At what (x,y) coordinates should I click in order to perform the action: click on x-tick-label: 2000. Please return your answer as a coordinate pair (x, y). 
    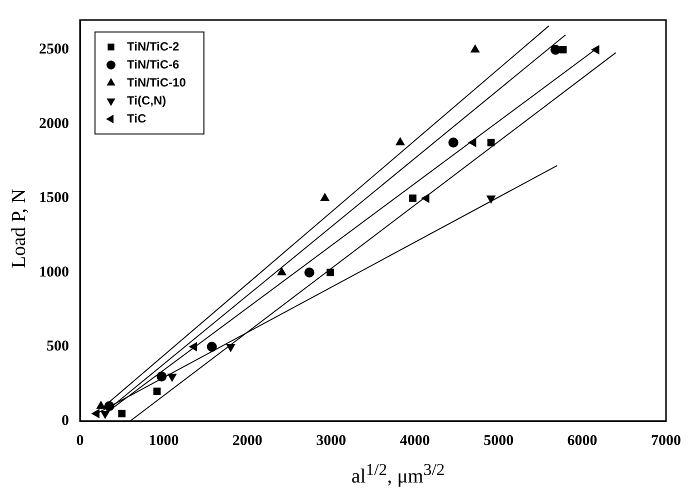
    Looking at the image, I should click on (247, 440).